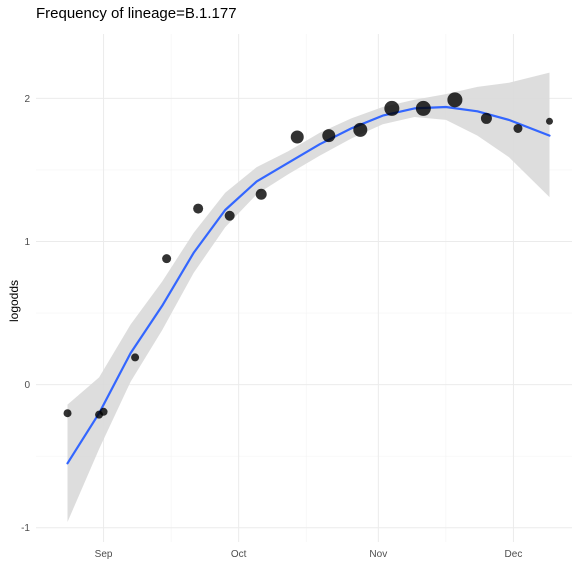  Describe the element at coordinates (27, 385) in the screenshot. I see `y-tick-label: 0` at that location.